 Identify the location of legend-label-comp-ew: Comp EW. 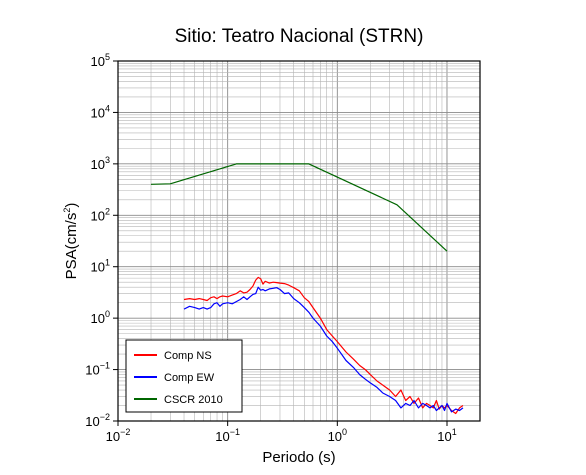
(189, 378).